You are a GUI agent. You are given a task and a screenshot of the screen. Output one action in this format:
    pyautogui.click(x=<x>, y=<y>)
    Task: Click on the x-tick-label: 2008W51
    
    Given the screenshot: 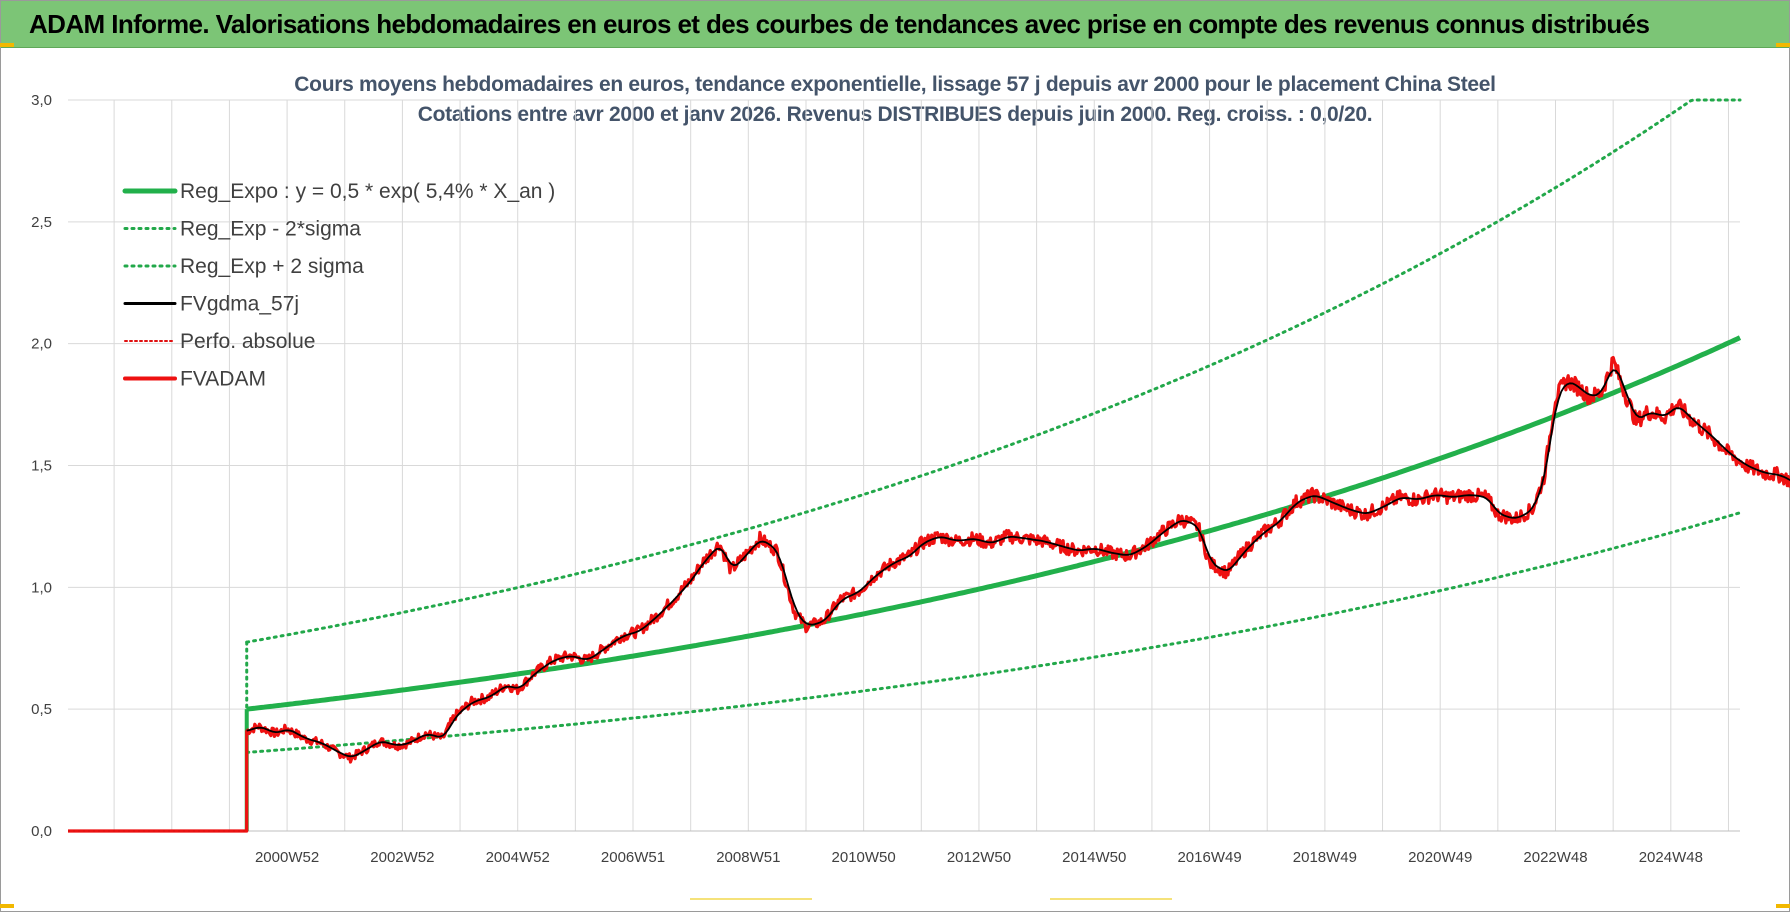 What is the action you would take?
    pyautogui.click(x=748, y=857)
    